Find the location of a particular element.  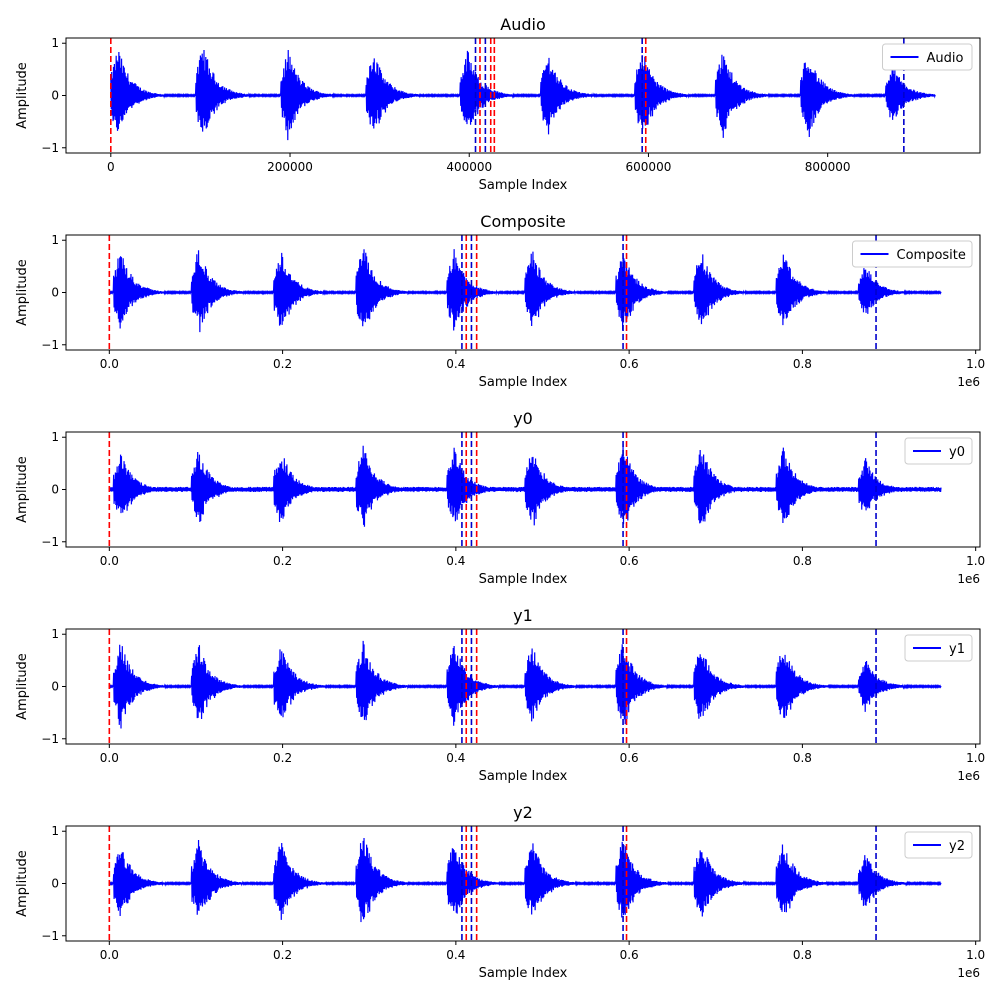

series-line-audio is located at coordinates (523, 95).